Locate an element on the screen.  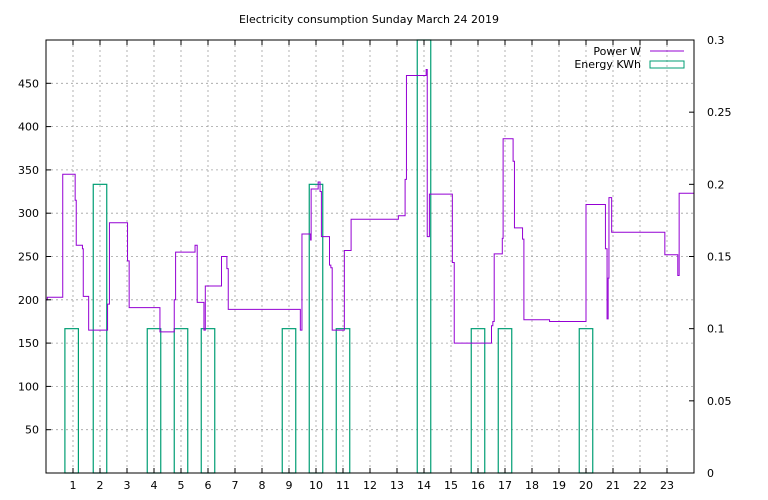
y-left-tick-label: 450 is located at coordinates (28, 83).